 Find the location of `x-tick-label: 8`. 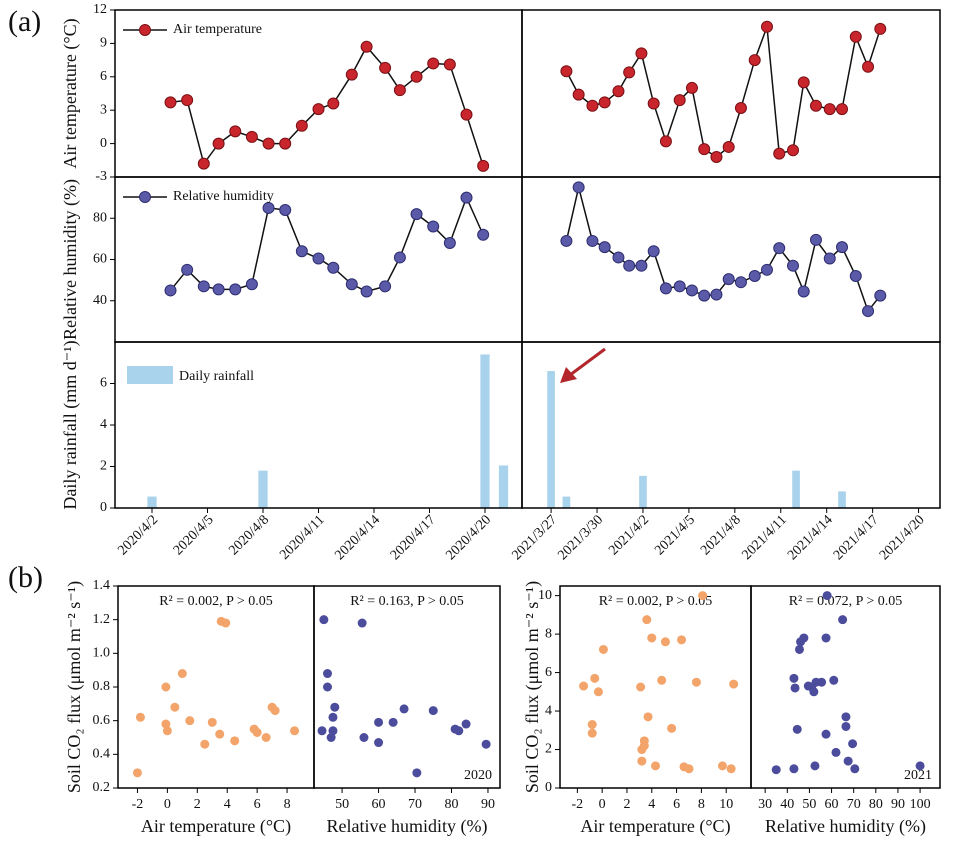

x-tick-label: 8 is located at coordinates (287, 804).